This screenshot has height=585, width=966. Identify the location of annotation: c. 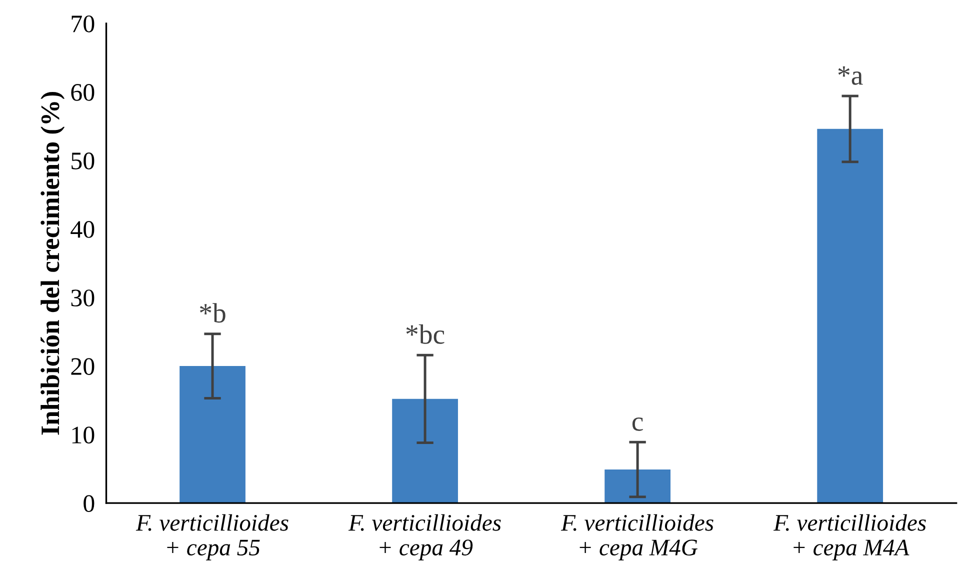
(637, 424).